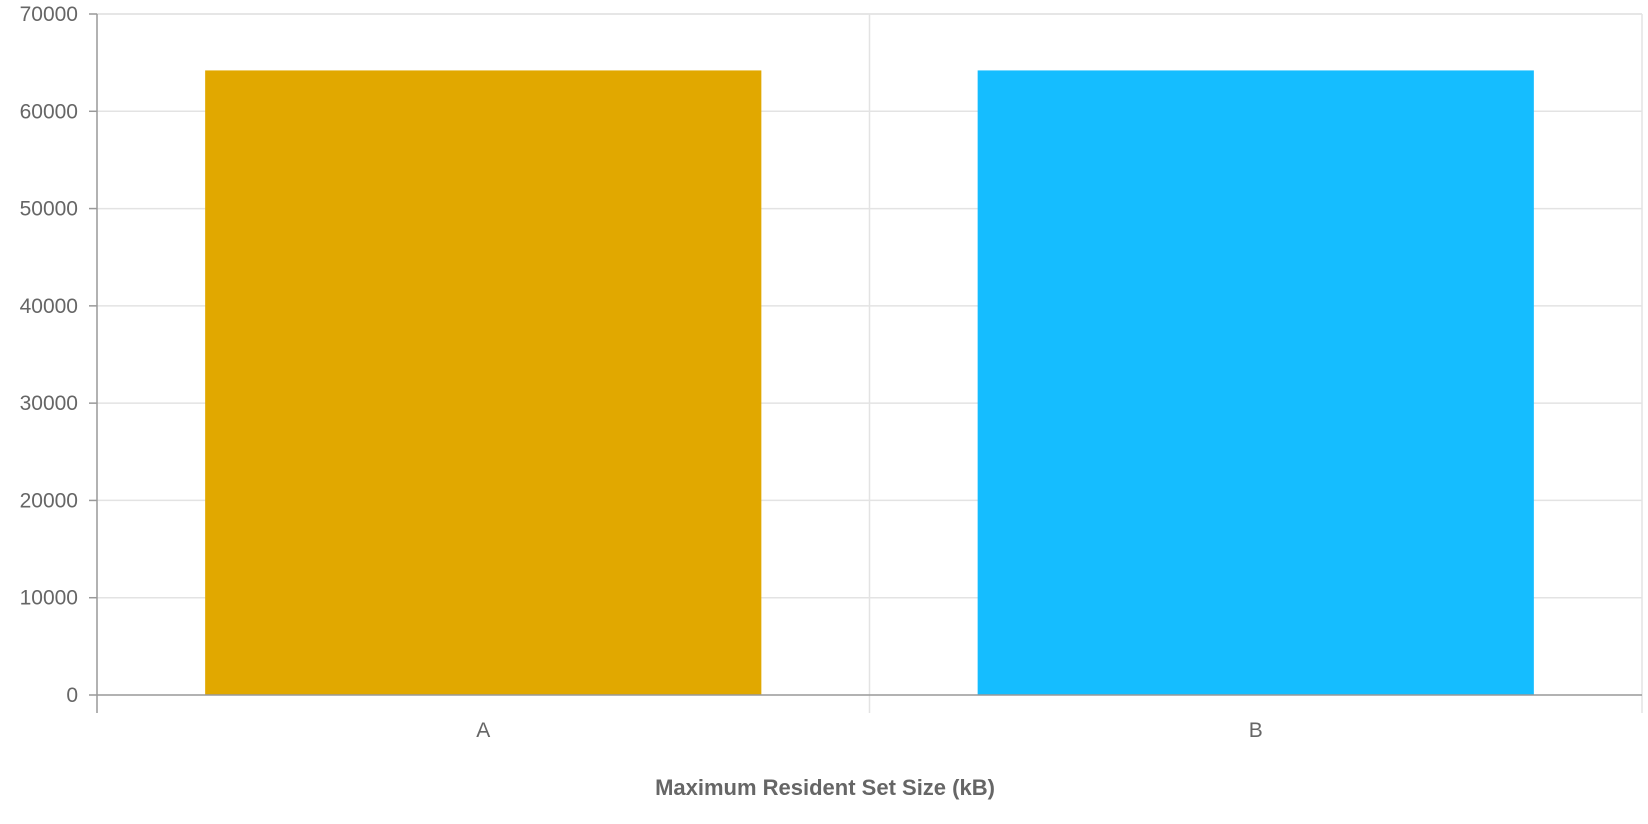  Describe the element at coordinates (49, 111) in the screenshot. I see `y-tick-label: 60000` at that location.